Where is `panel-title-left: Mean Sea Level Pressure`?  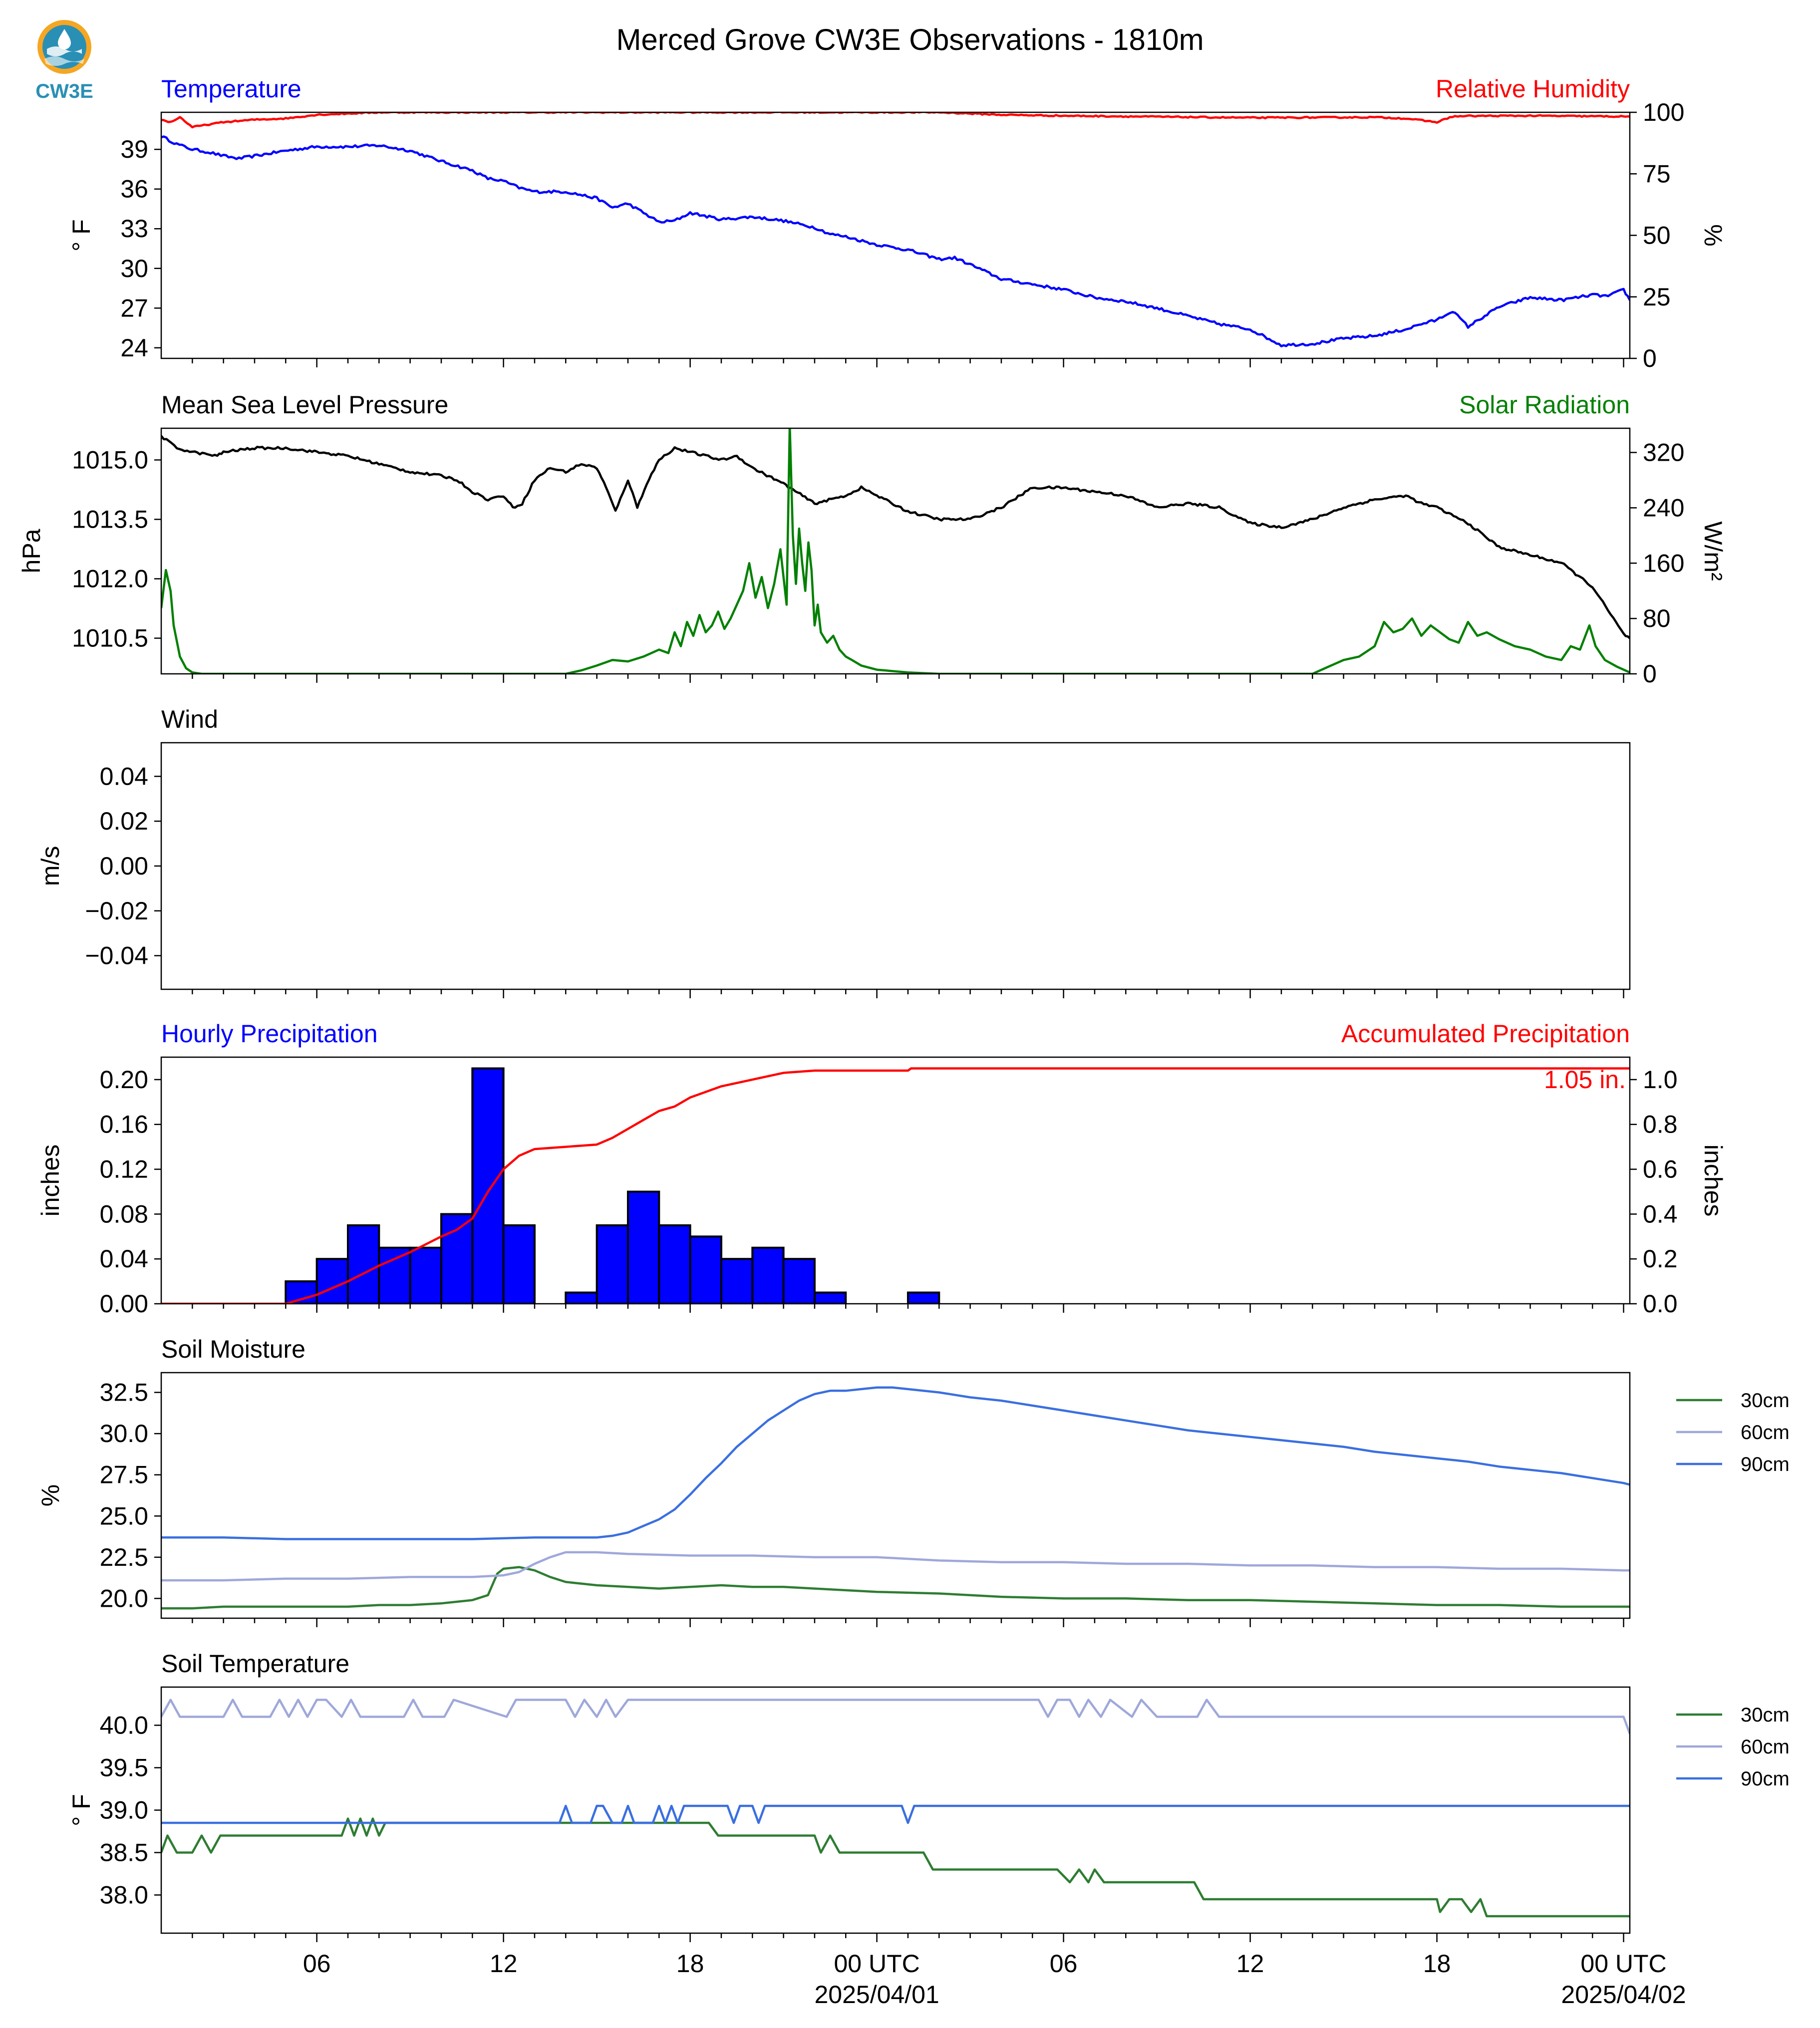 panel-title-left: Mean Sea Level Pressure is located at coordinates (304, 405).